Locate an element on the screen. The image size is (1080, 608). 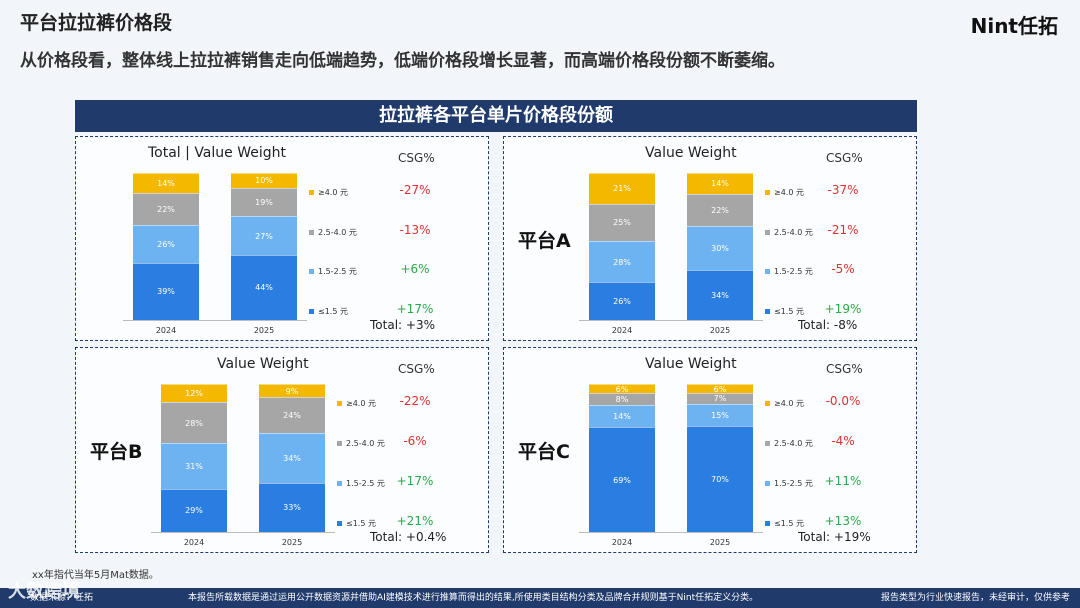
platform-label: 平台C is located at coordinates (544, 452).